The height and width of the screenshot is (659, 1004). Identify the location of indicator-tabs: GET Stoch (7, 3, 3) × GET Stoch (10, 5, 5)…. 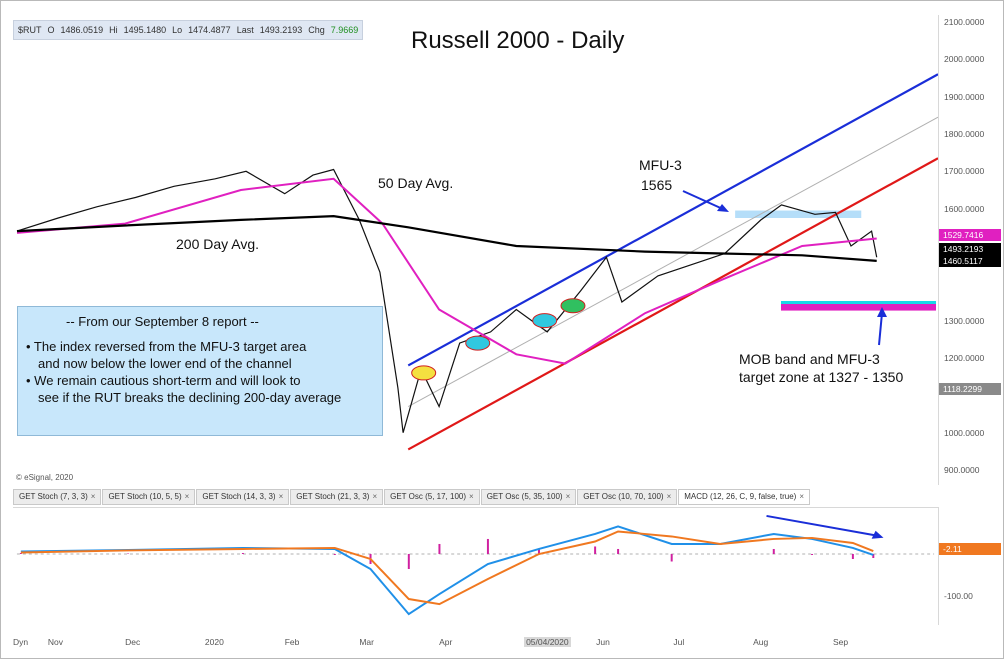
(475, 497).